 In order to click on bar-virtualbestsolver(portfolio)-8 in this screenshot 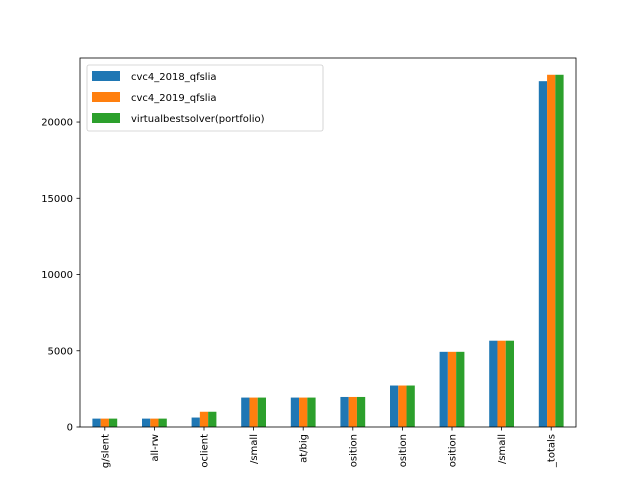, I will do `click(509, 383)`.